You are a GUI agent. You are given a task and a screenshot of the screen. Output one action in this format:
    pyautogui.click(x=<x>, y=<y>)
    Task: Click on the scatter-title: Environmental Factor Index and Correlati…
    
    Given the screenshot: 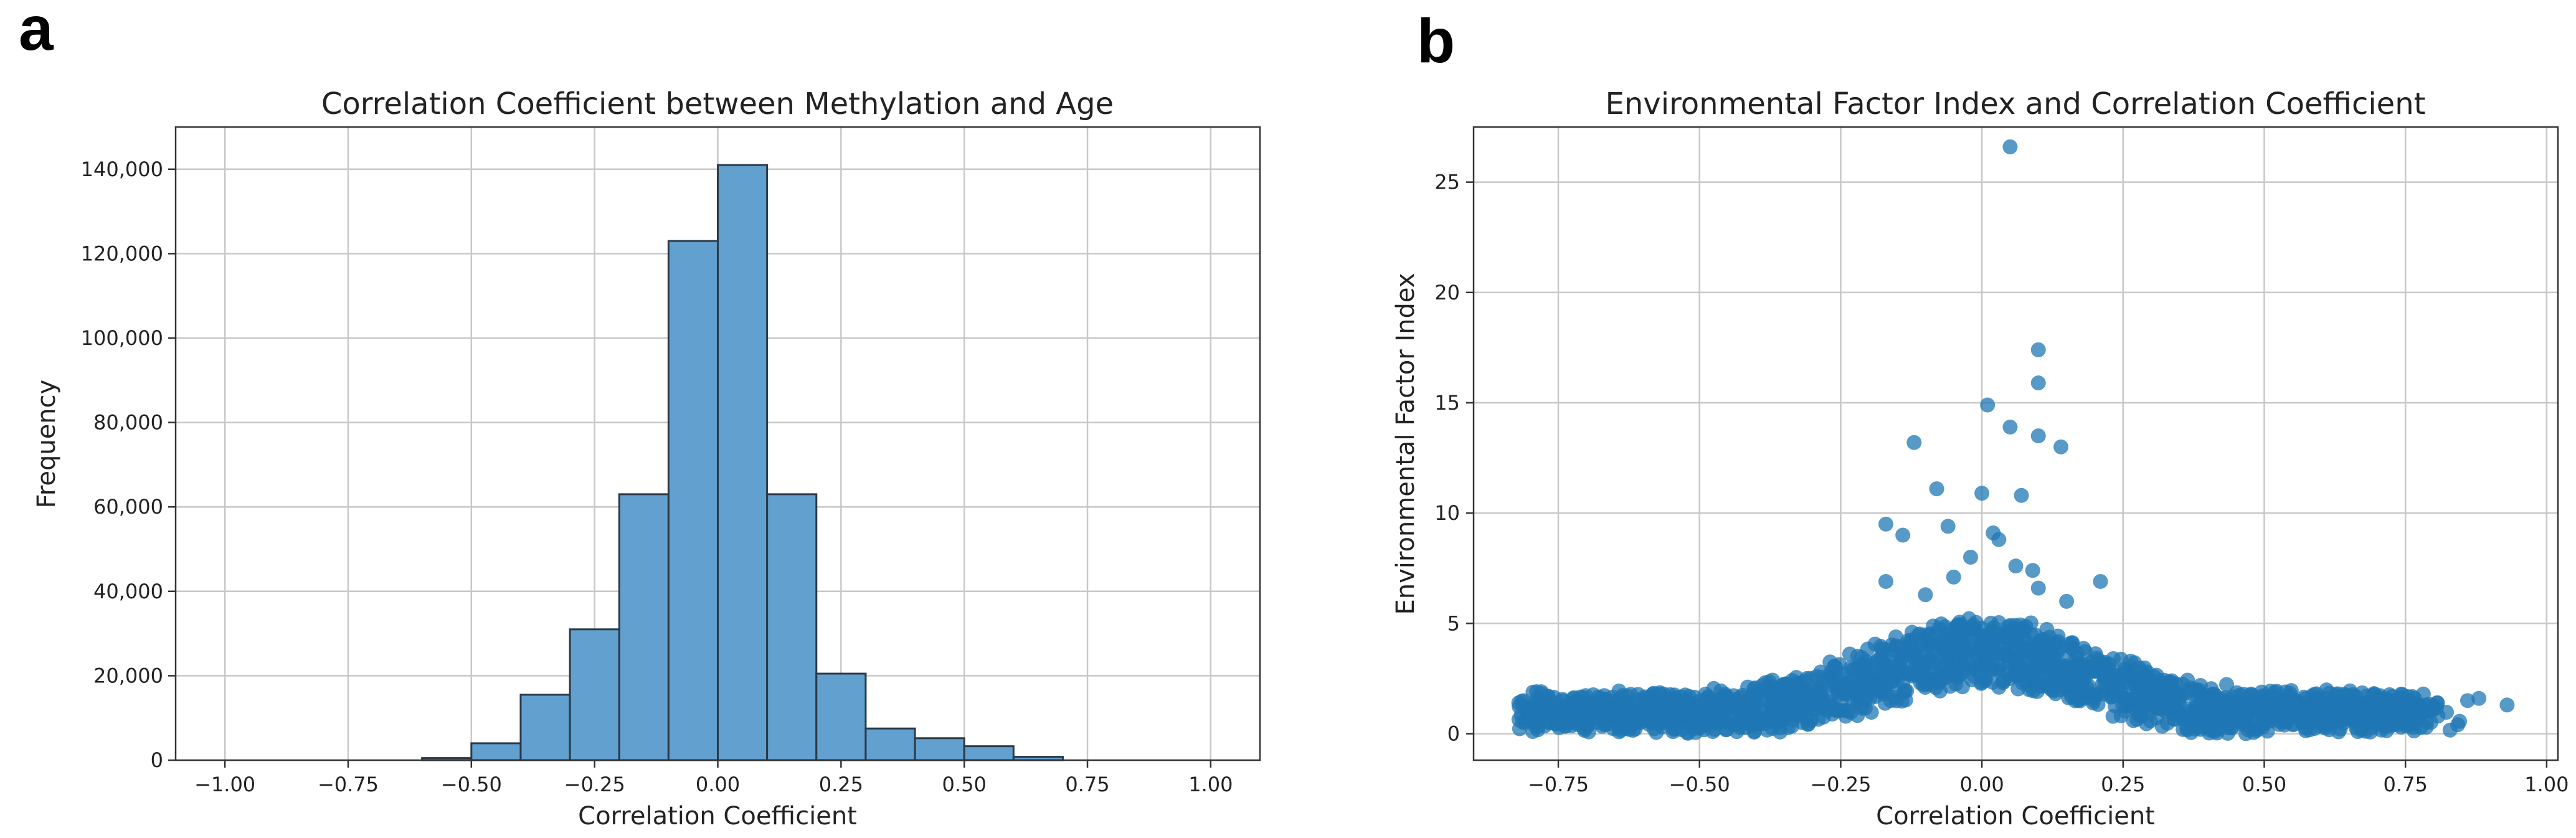 What is the action you would take?
    pyautogui.click(x=2016, y=104)
    